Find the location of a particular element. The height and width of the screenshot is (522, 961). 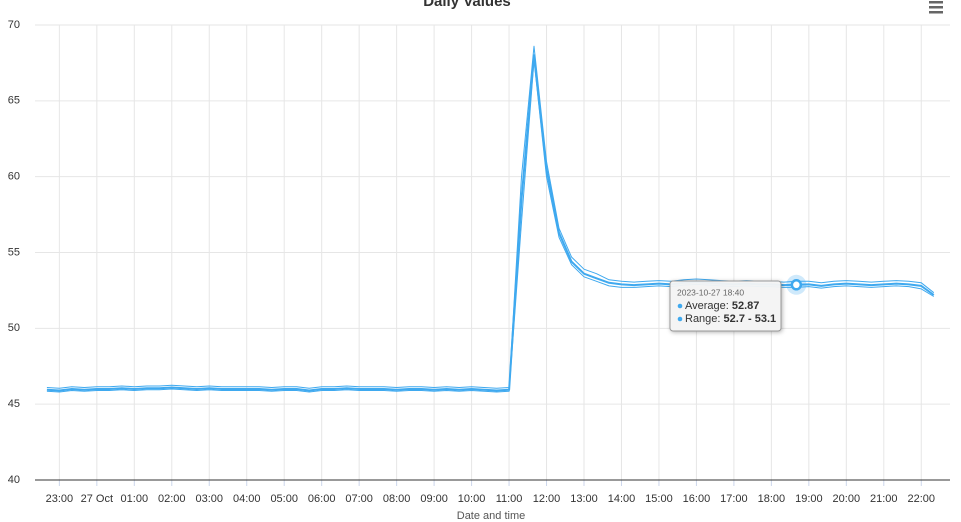

x-axis-title: Date and time is located at coordinates (491, 516).